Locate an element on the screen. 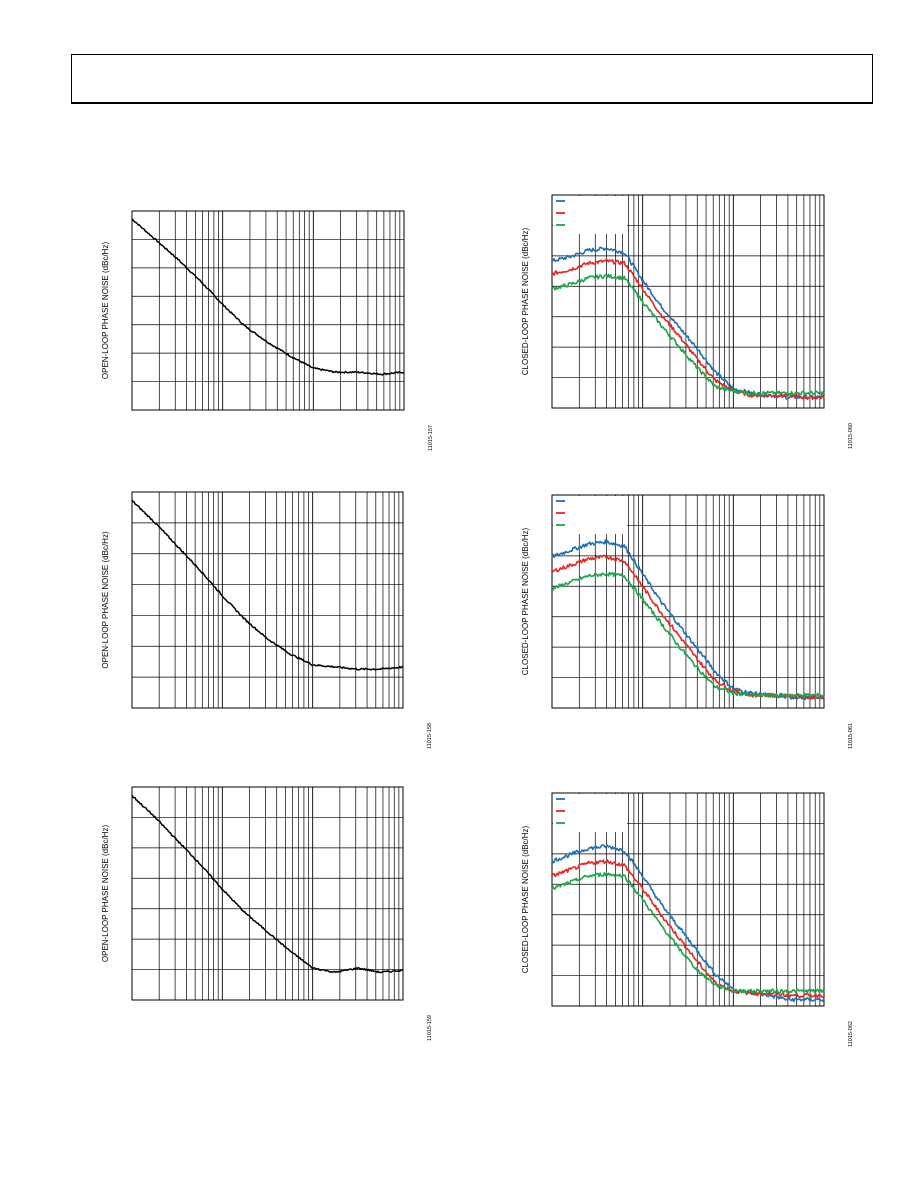 The height and width of the screenshot is (1188, 918). figure-id: 11015-159 is located at coordinates (430, 1028).